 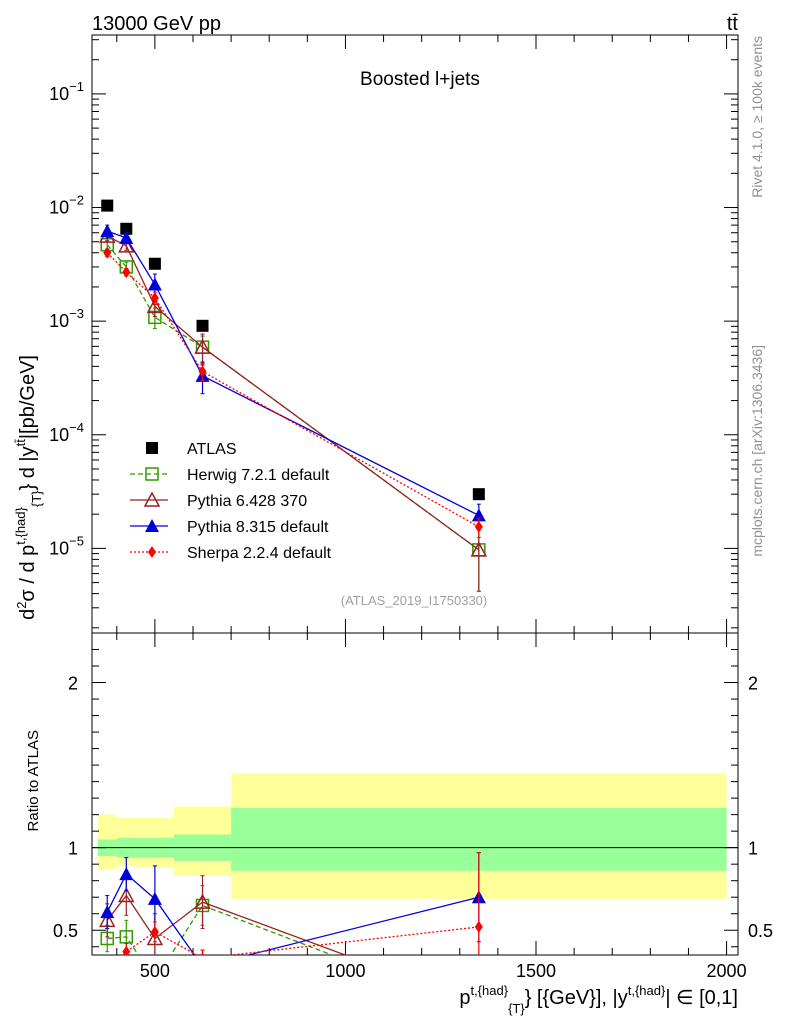 I want to click on legend-item: Herwig 7.2.1 default, so click(x=230, y=475).